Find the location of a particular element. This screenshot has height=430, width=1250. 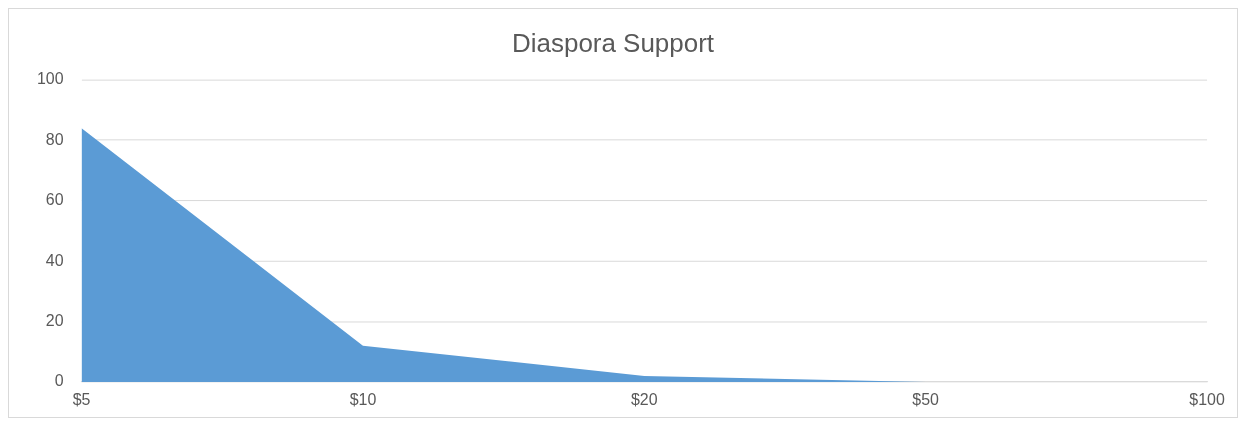

y-tick-label: 40 is located at coordinates (54, 260).